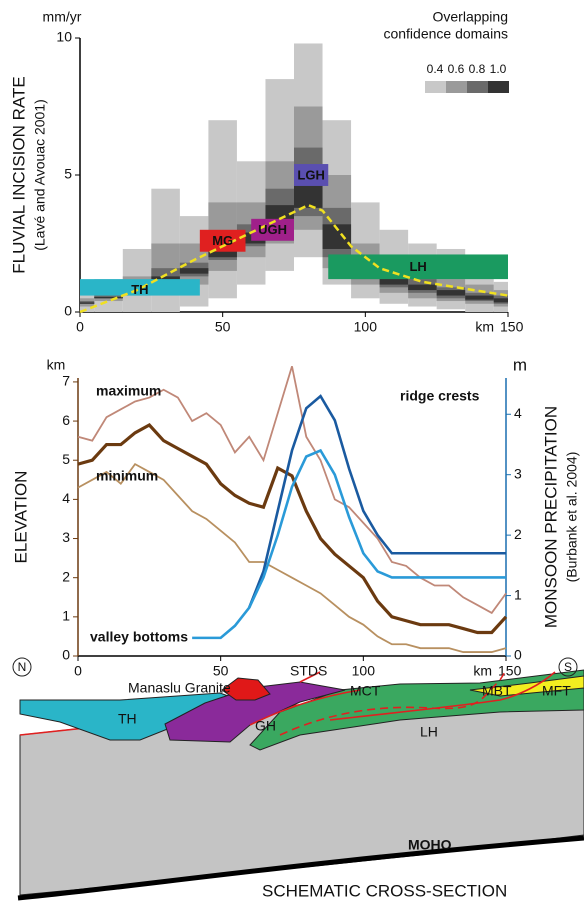 The image size is (584, 905). Describe the element at coordinates (550, 517) in the screenshot. I see `y2-axis-title: MONSOON PRECIPITATION` at that location.